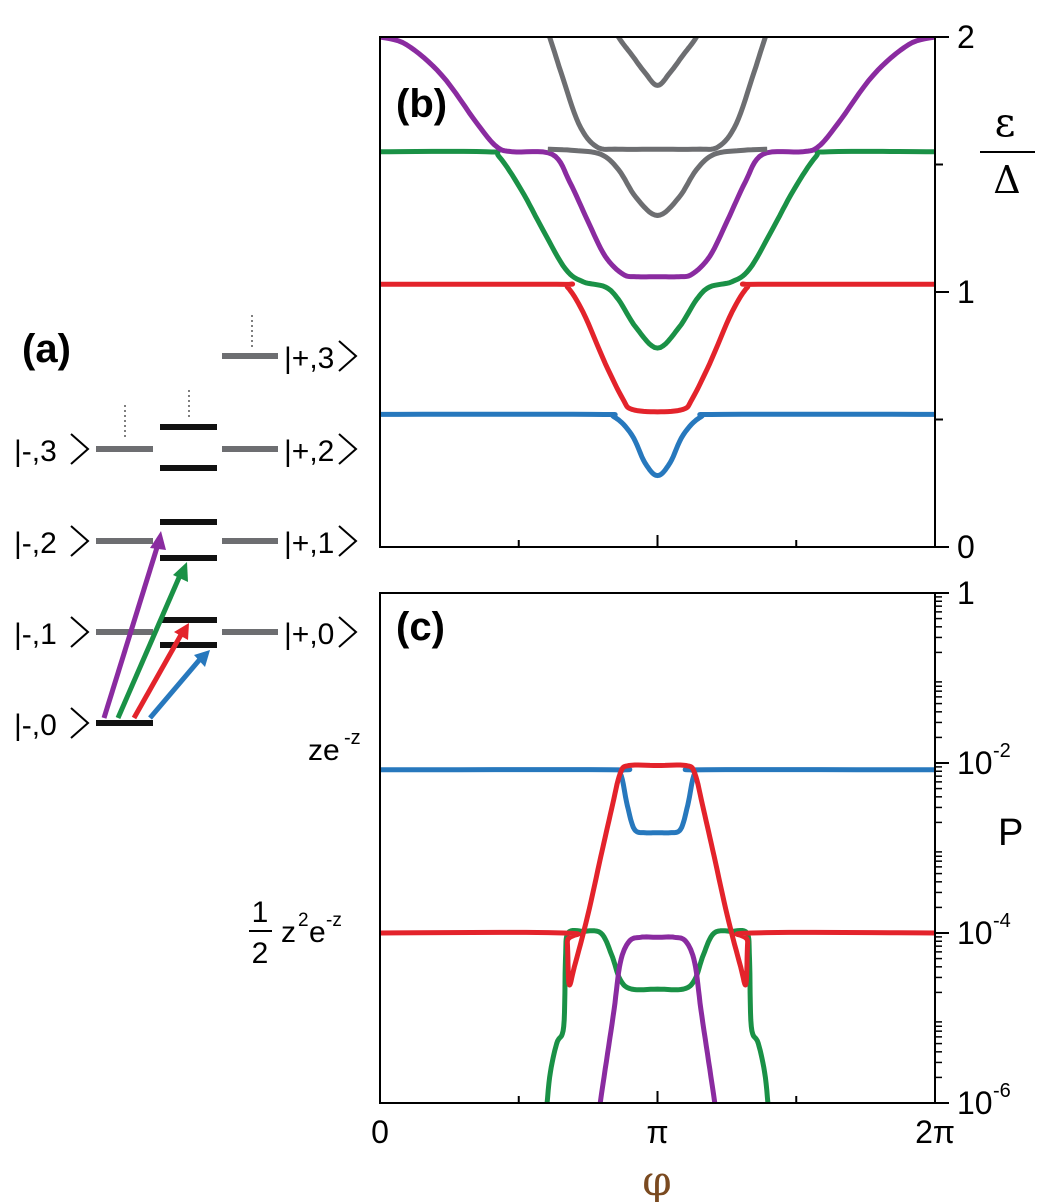  What do you see at coordinates (1007, 151) in the screenshot?
I see `panel-b-ylabel: ε Δ` at bounding box center [1007, 151].